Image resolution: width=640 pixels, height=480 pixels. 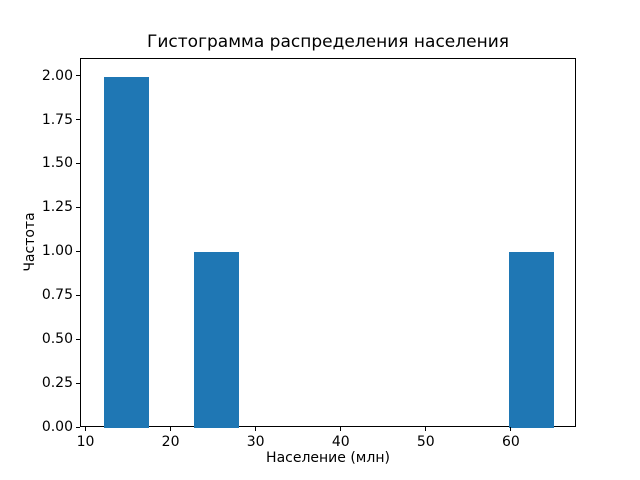 I want to click on y-tick-label: 0.50, so click(x=57, y=339).